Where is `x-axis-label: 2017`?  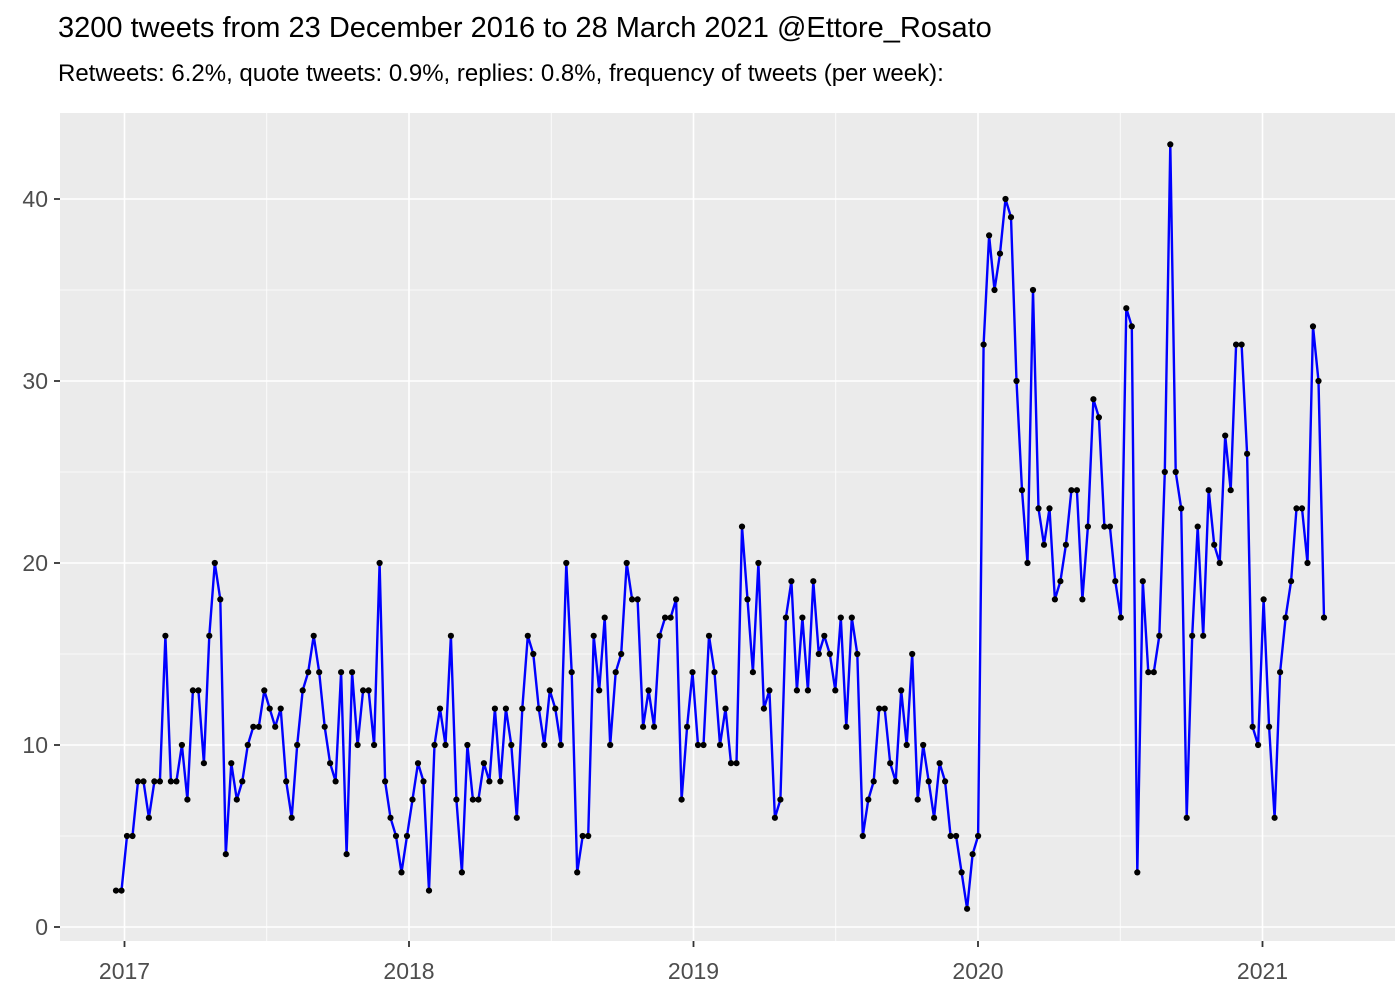 x-axis-label: 2017 is located at coordinates (124, 971).